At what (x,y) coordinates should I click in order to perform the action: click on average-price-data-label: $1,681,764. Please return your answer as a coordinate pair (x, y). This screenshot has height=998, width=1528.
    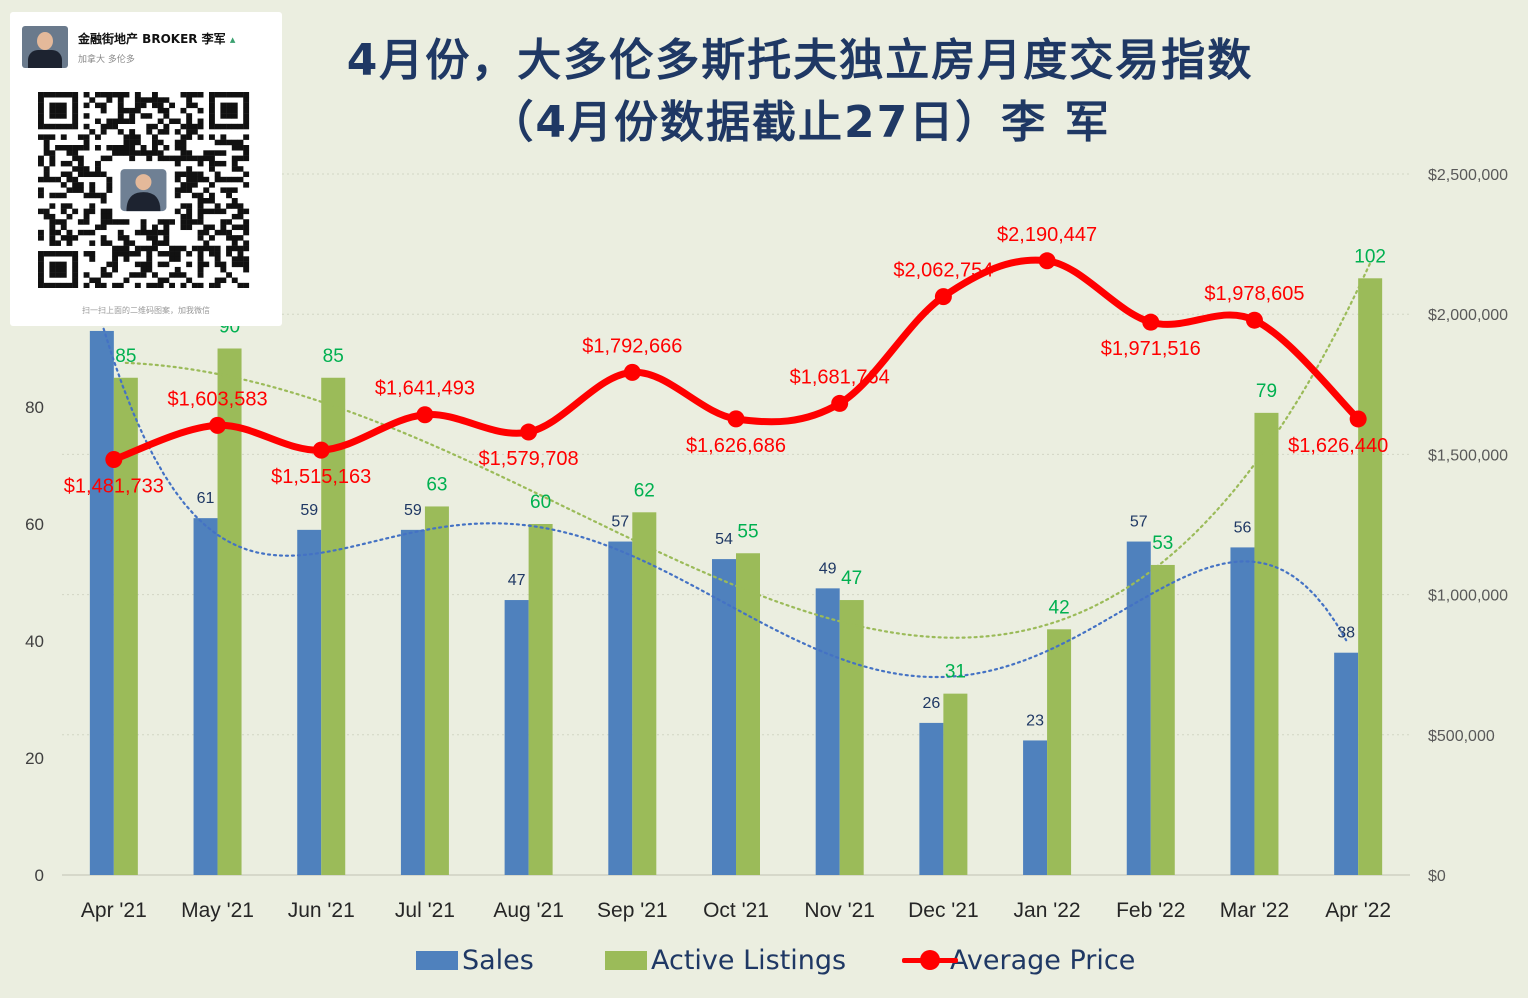
    Looking at the image, I should click on (840, 377).